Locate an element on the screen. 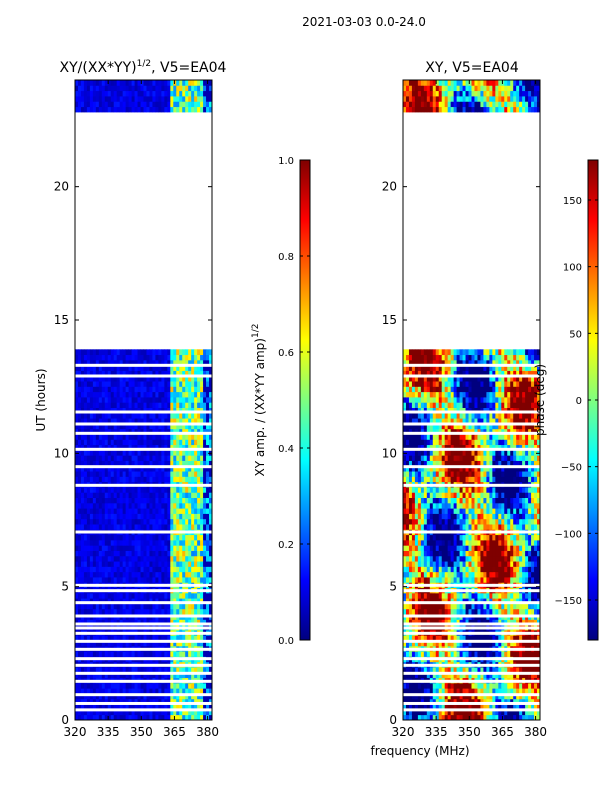 This screenshot has width=600, height=800. amplitude-colorbar-label: XY amp. / (XX*YY amp)1/2 is located at coordinates (259, 400).